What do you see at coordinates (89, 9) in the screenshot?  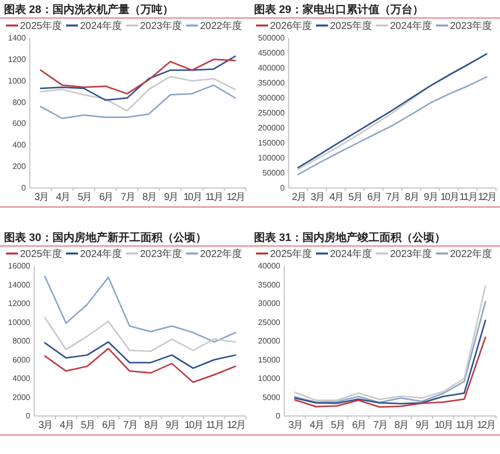 I see `chart-title: 图表 28：国内洗衣机产量（万吨）` at bounding box center [89, 9].